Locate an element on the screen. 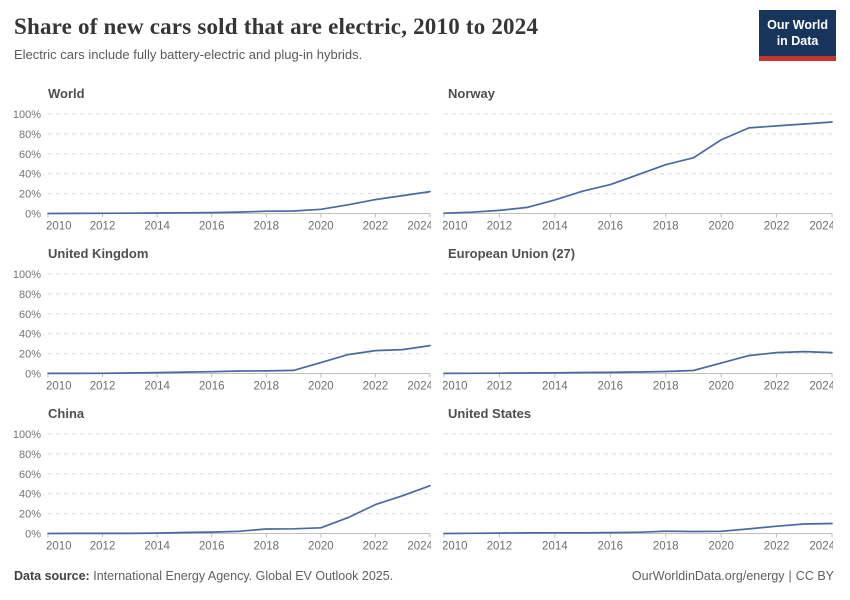  owid-logo-line1: Our World is located at coordinates (797, 25).